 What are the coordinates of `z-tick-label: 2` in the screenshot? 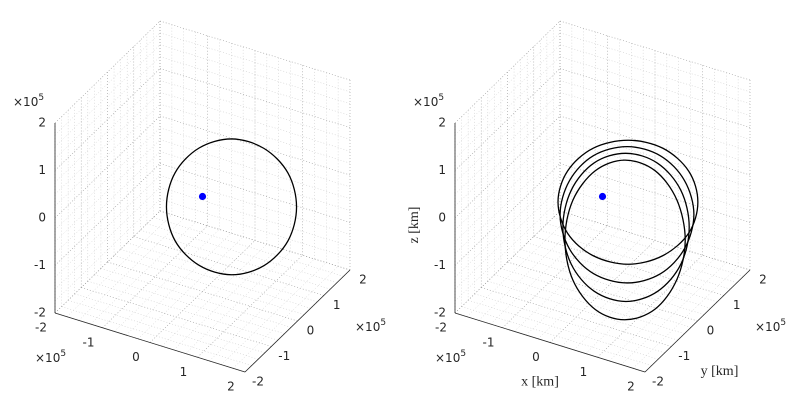 It's located at (442, 123).